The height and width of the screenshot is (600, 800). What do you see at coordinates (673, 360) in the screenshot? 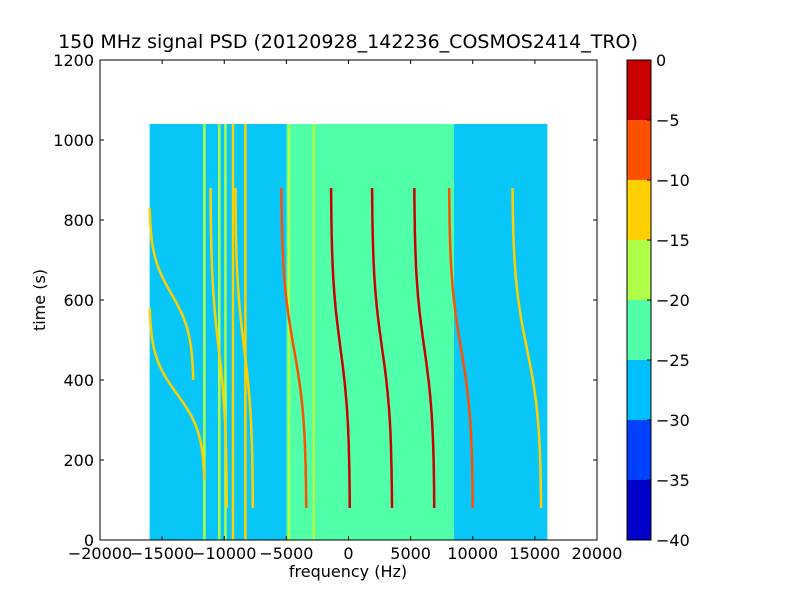
I see `colorbar-tick-label: −25` at bounding box center [673, 360].